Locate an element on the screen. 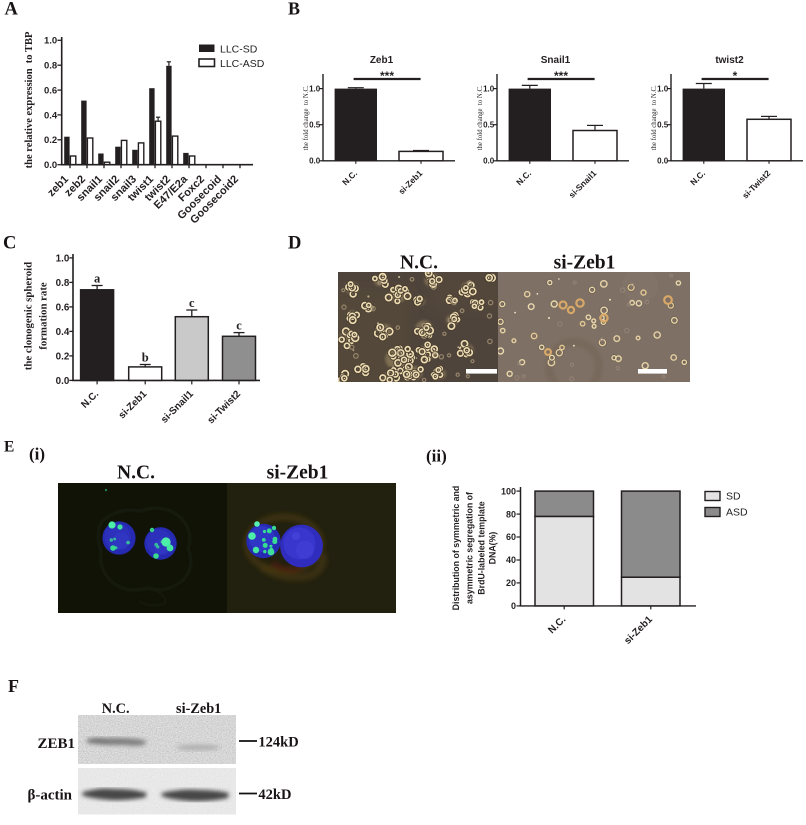  svg-text: 42kD is located at coordinates (274, 795).